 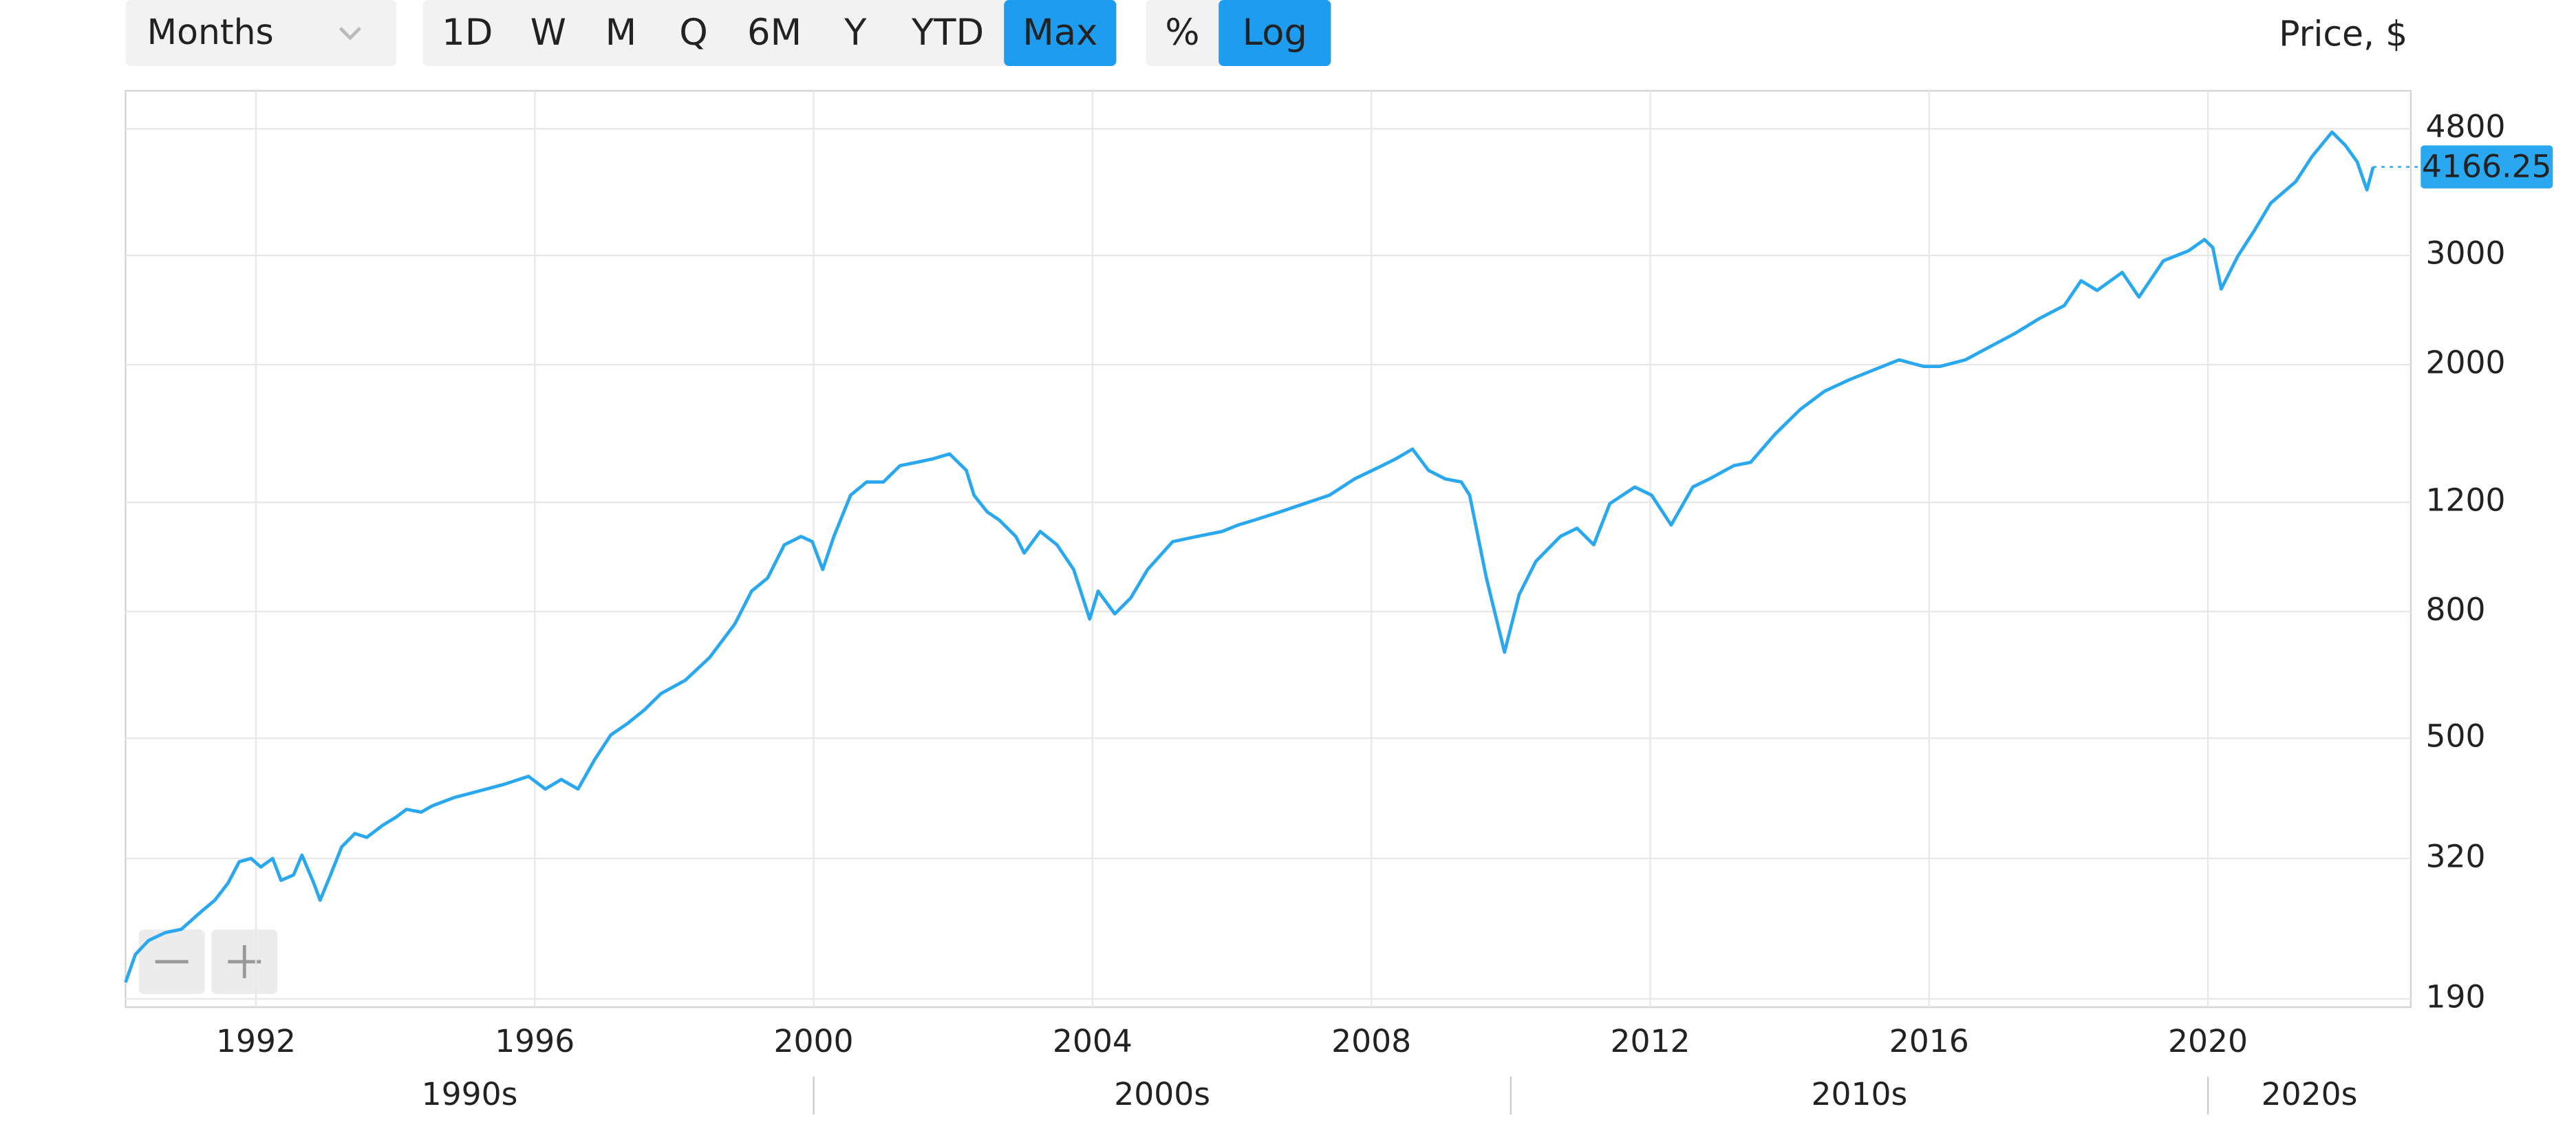 I want to click on decade-label: 1990s, so click(x=470, y=1094).